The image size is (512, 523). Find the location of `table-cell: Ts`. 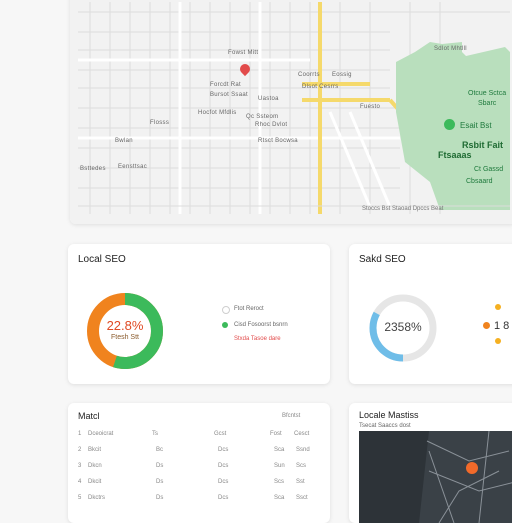

table-cell: Ts is located at coordinates (155, 434).